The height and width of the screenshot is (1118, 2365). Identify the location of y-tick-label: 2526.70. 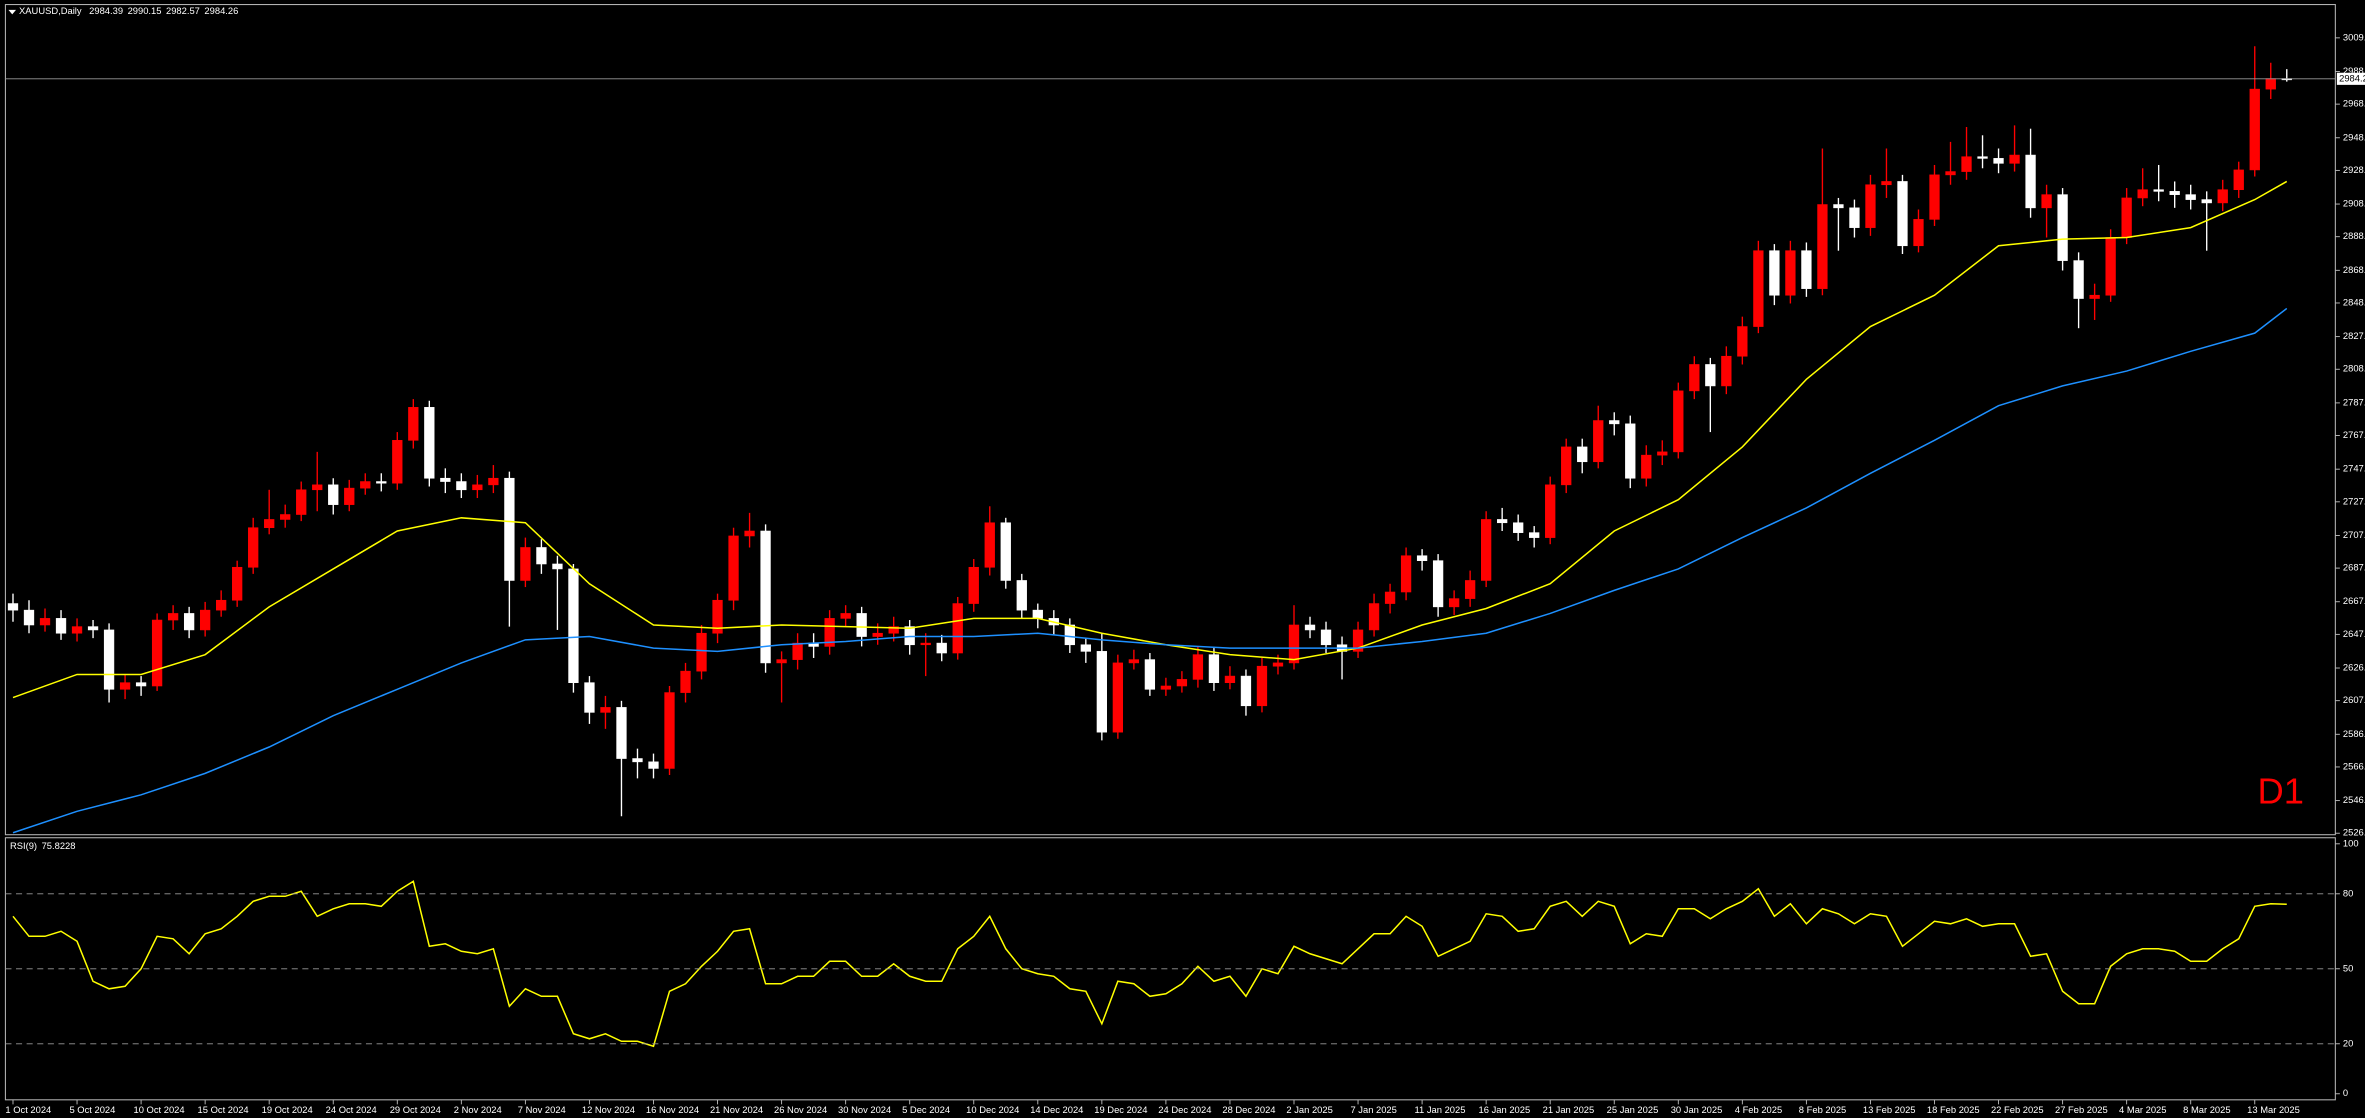
(2354, 832).